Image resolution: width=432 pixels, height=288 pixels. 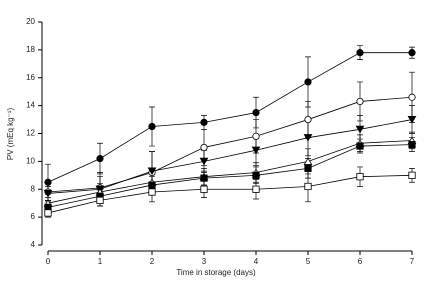 What do you see at coordinates (256, 261) in the screenshot?
I see `x-tick-label: 4` at bounding box center [256, 261].